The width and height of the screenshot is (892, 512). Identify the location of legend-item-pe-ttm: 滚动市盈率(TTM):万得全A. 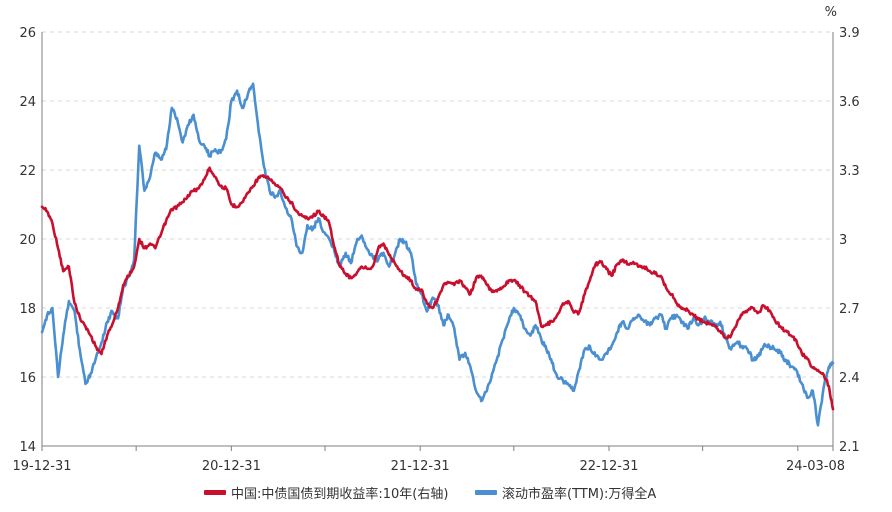
(565, 494).